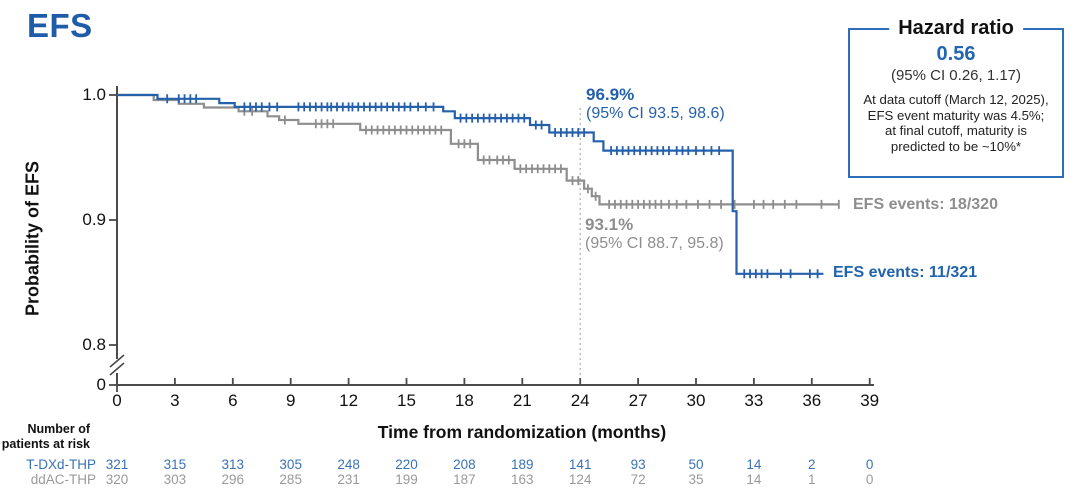 This screenshot has width=1080, height=498. What do you see at coordinates (175, 464) in the screenshot?
I see `at-risk-value: 315` at bounding box center [175, 464].